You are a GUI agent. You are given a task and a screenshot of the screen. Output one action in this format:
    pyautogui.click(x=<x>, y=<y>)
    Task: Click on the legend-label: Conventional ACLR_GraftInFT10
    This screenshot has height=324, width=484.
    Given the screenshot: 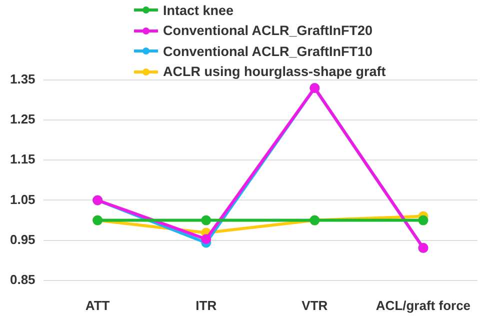 What is the action you would take?
    pyautogui.click(x=268, y=51)
    